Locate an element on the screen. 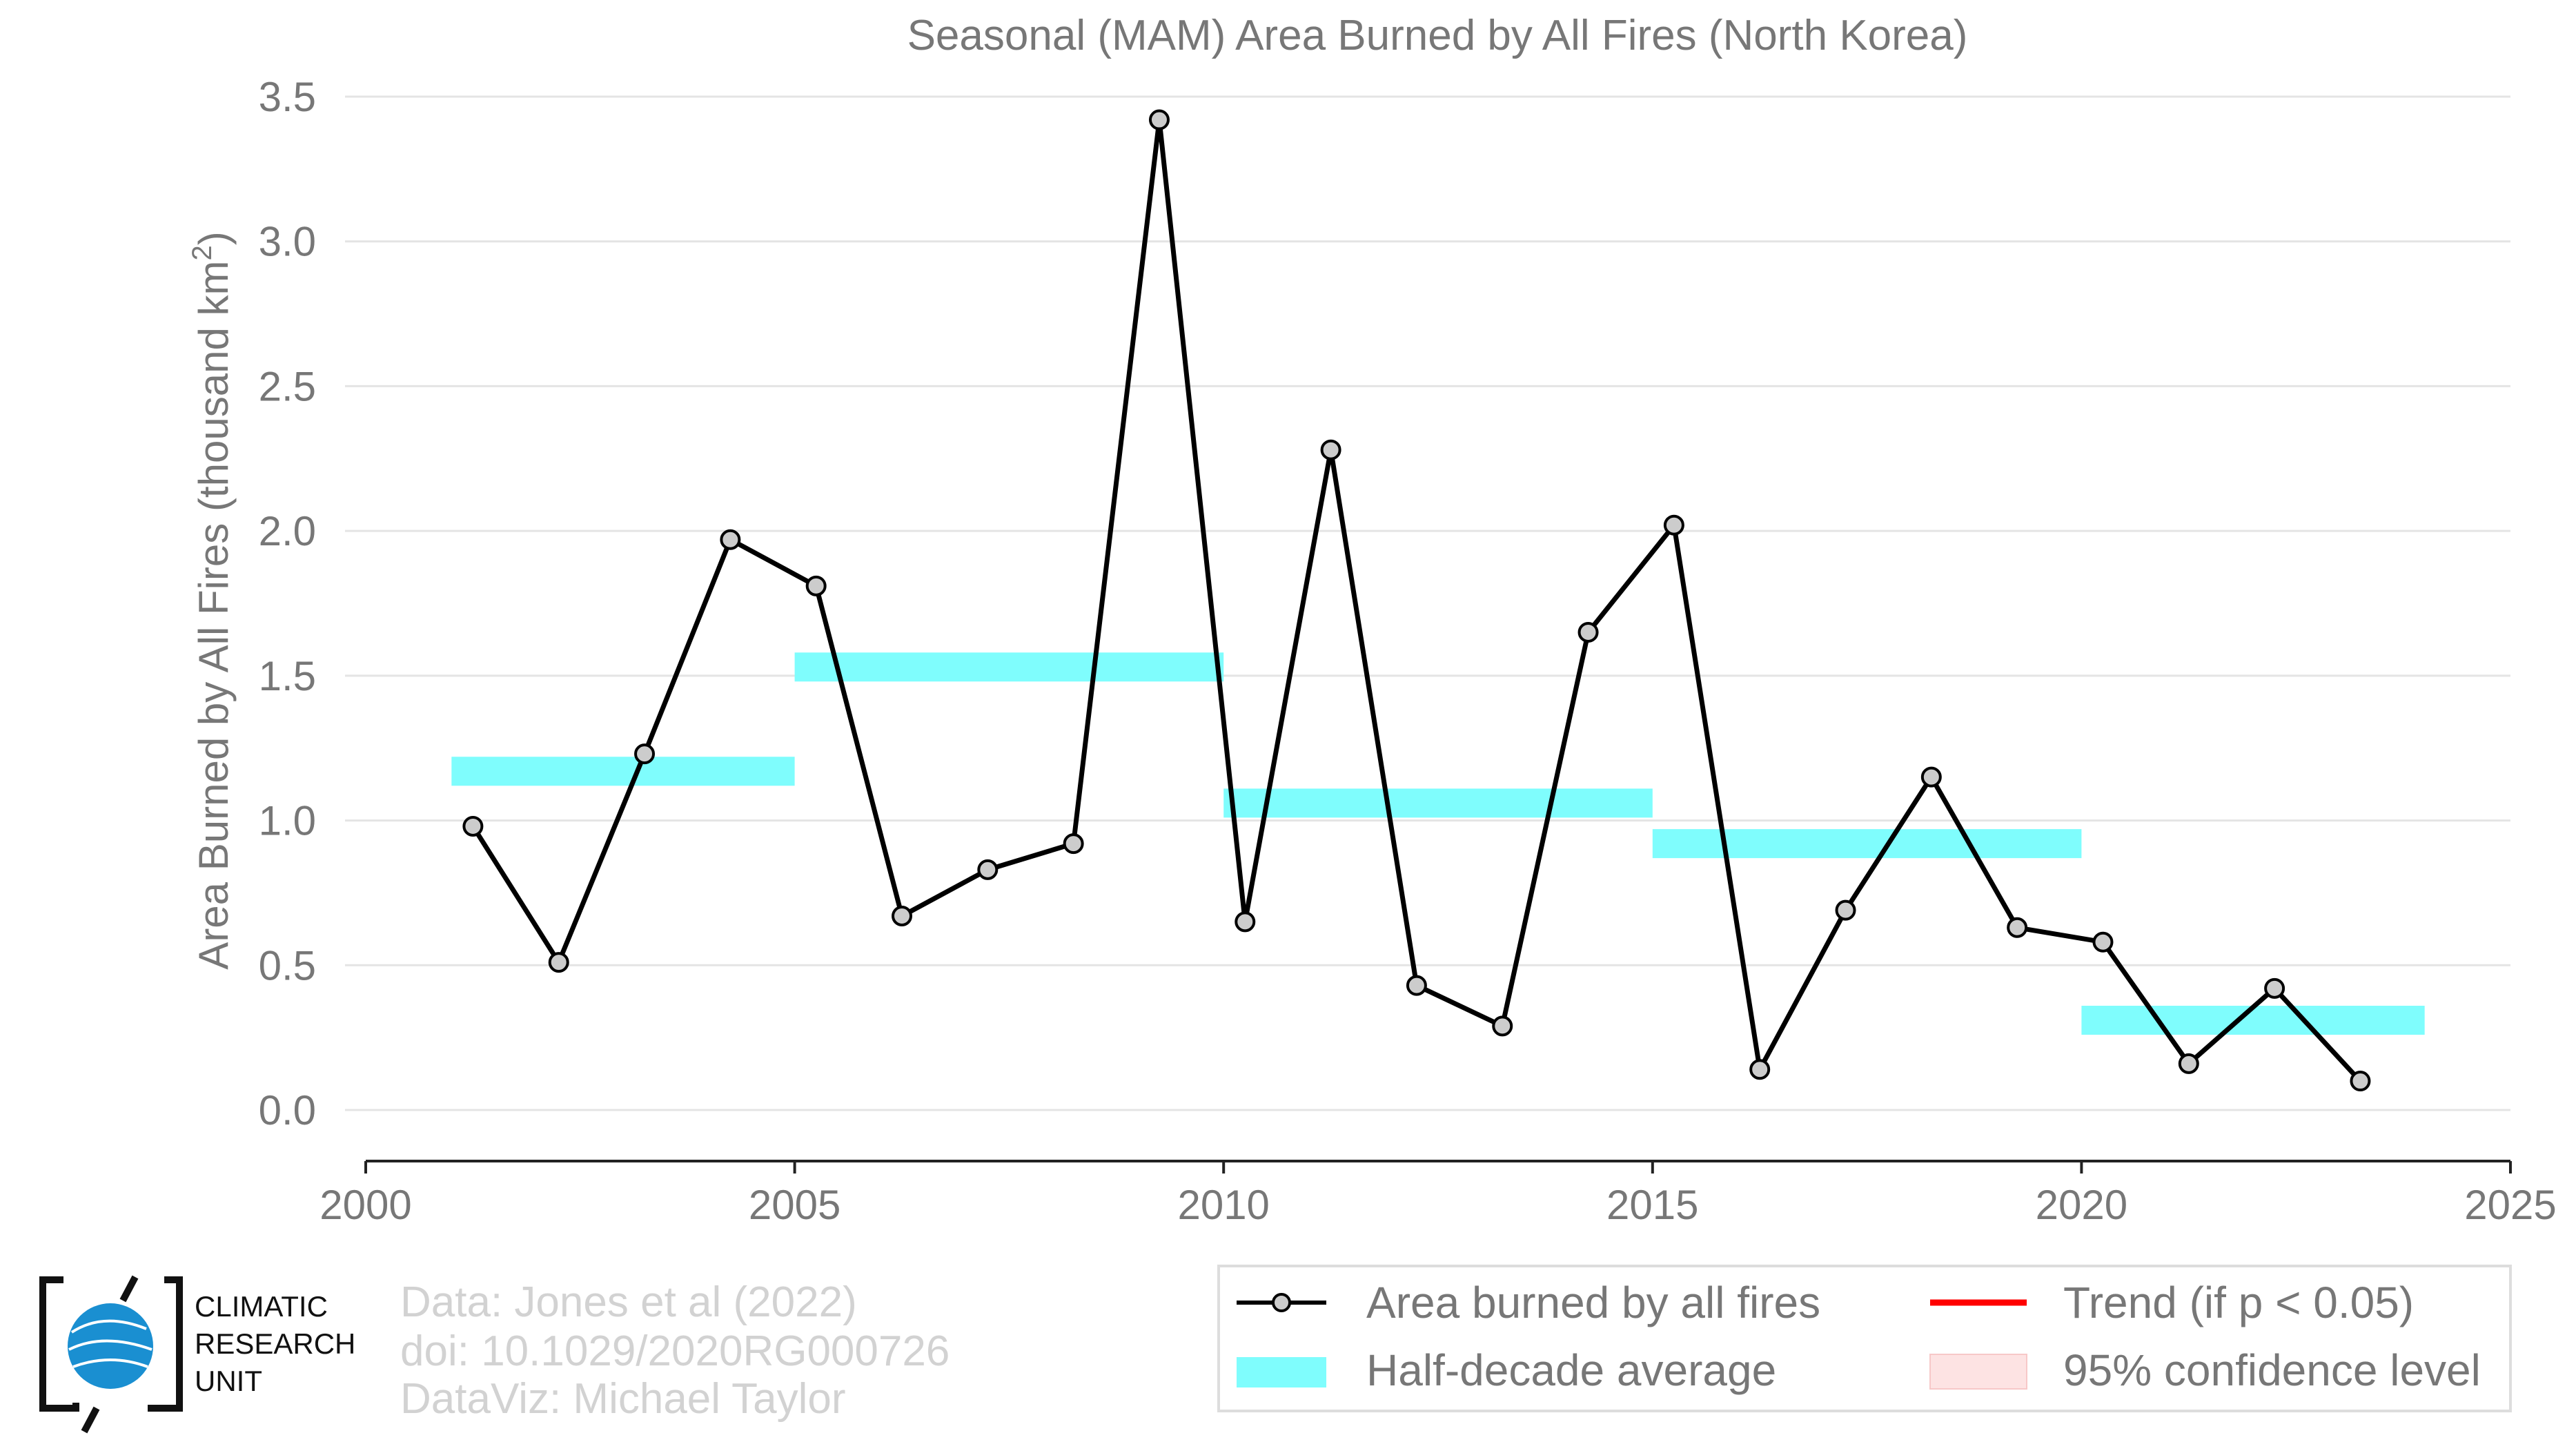 This screenshot has height=1451, width=2576. cru-logo: CLIMATIC RESEARCH UNIT is located at coordinates (197, 1354).